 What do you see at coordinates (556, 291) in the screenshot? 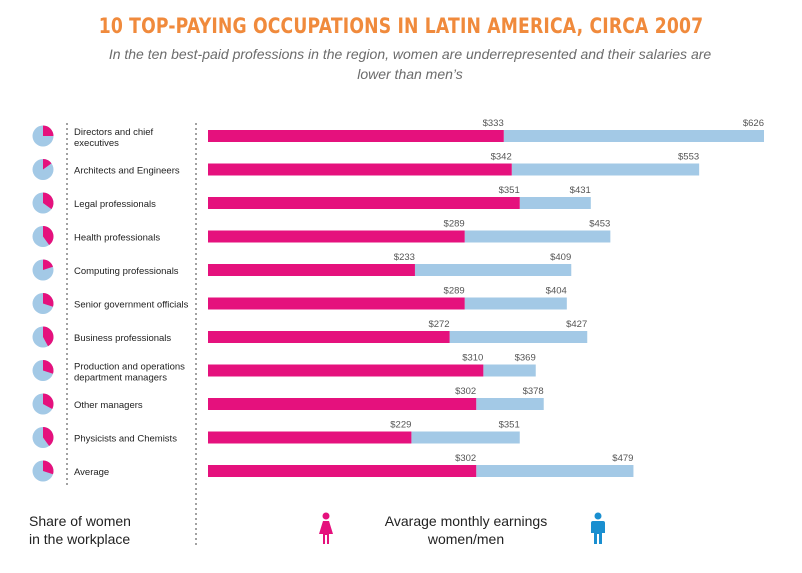
I see `men-value-label: $404` at bounding box center [556, 291].